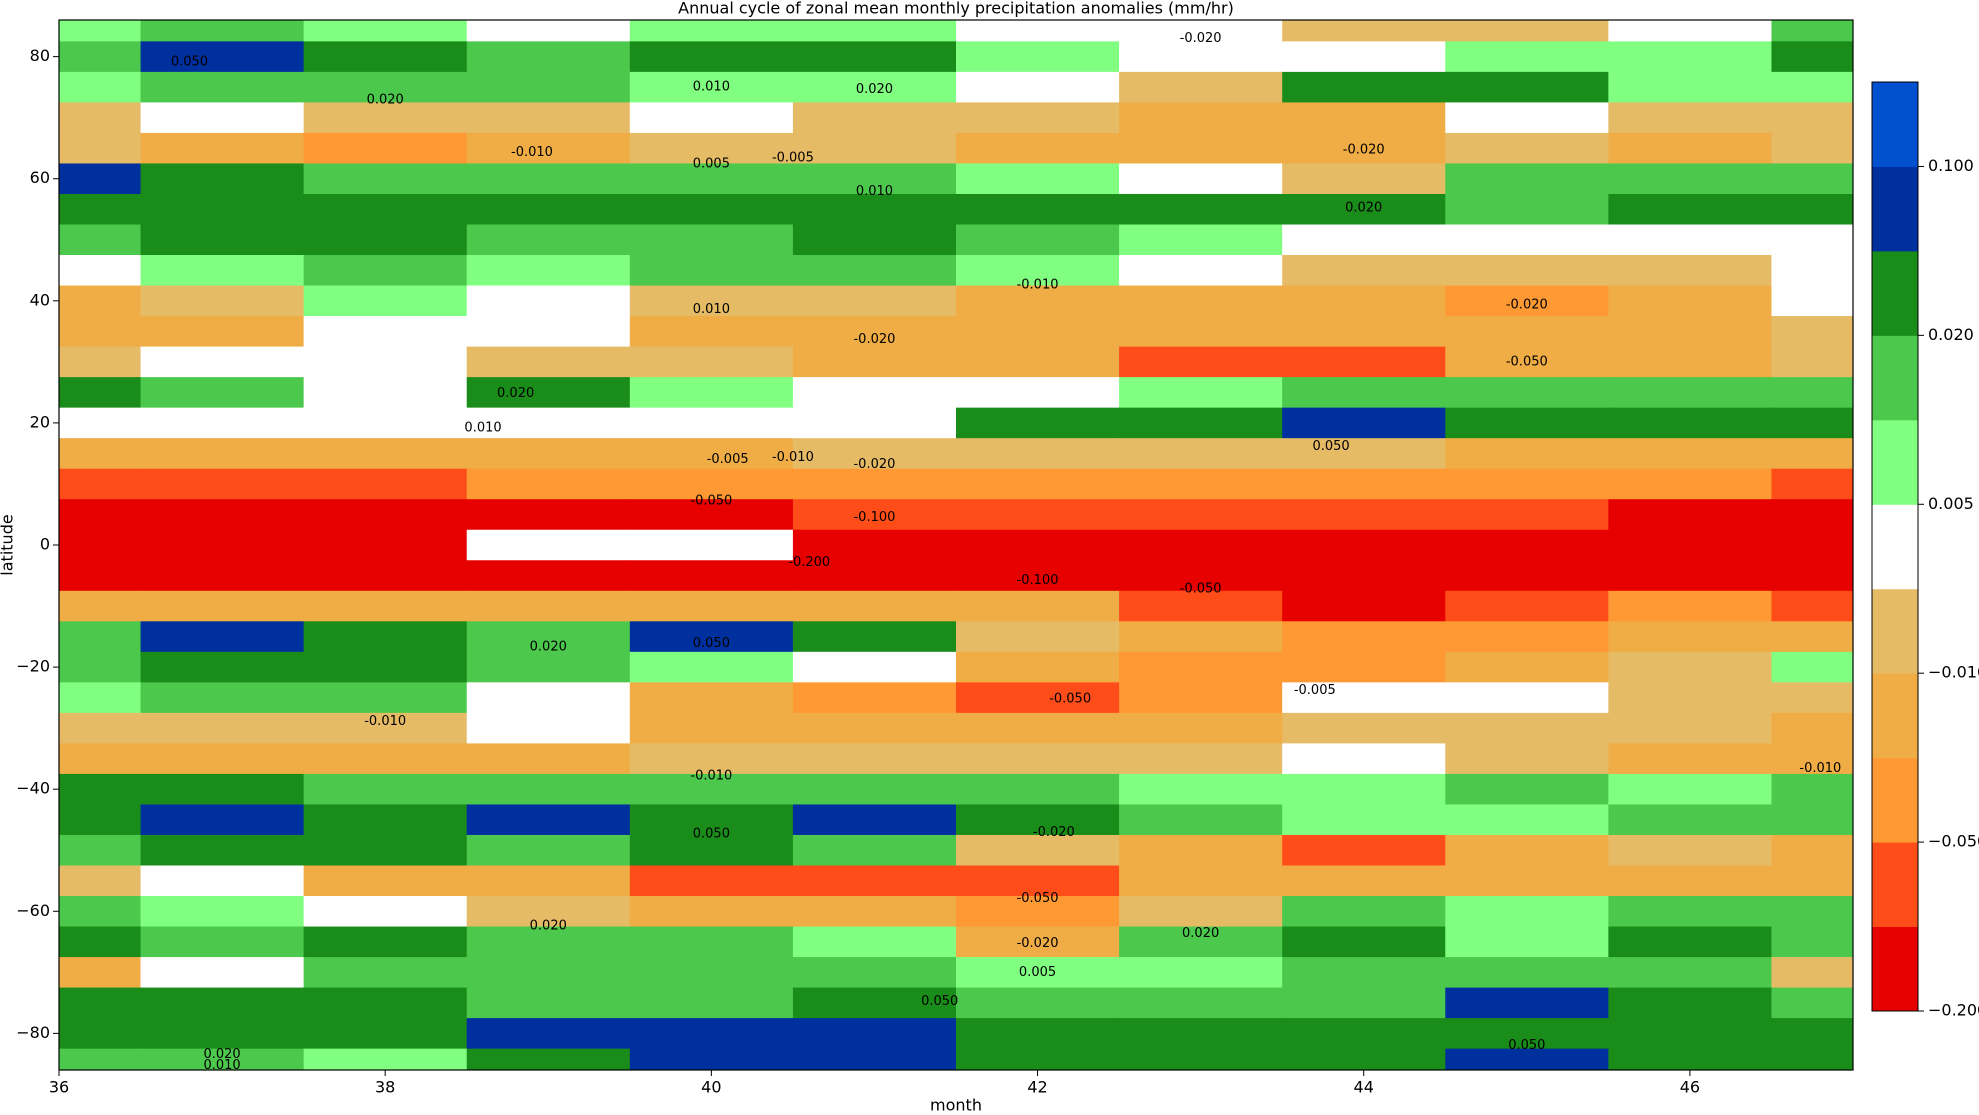 The width and height of the screenshot is (1979, 1115). Describe the element at coordinates (711, 643) in the screenshot. I see `contour-label: 0.050` at that location.